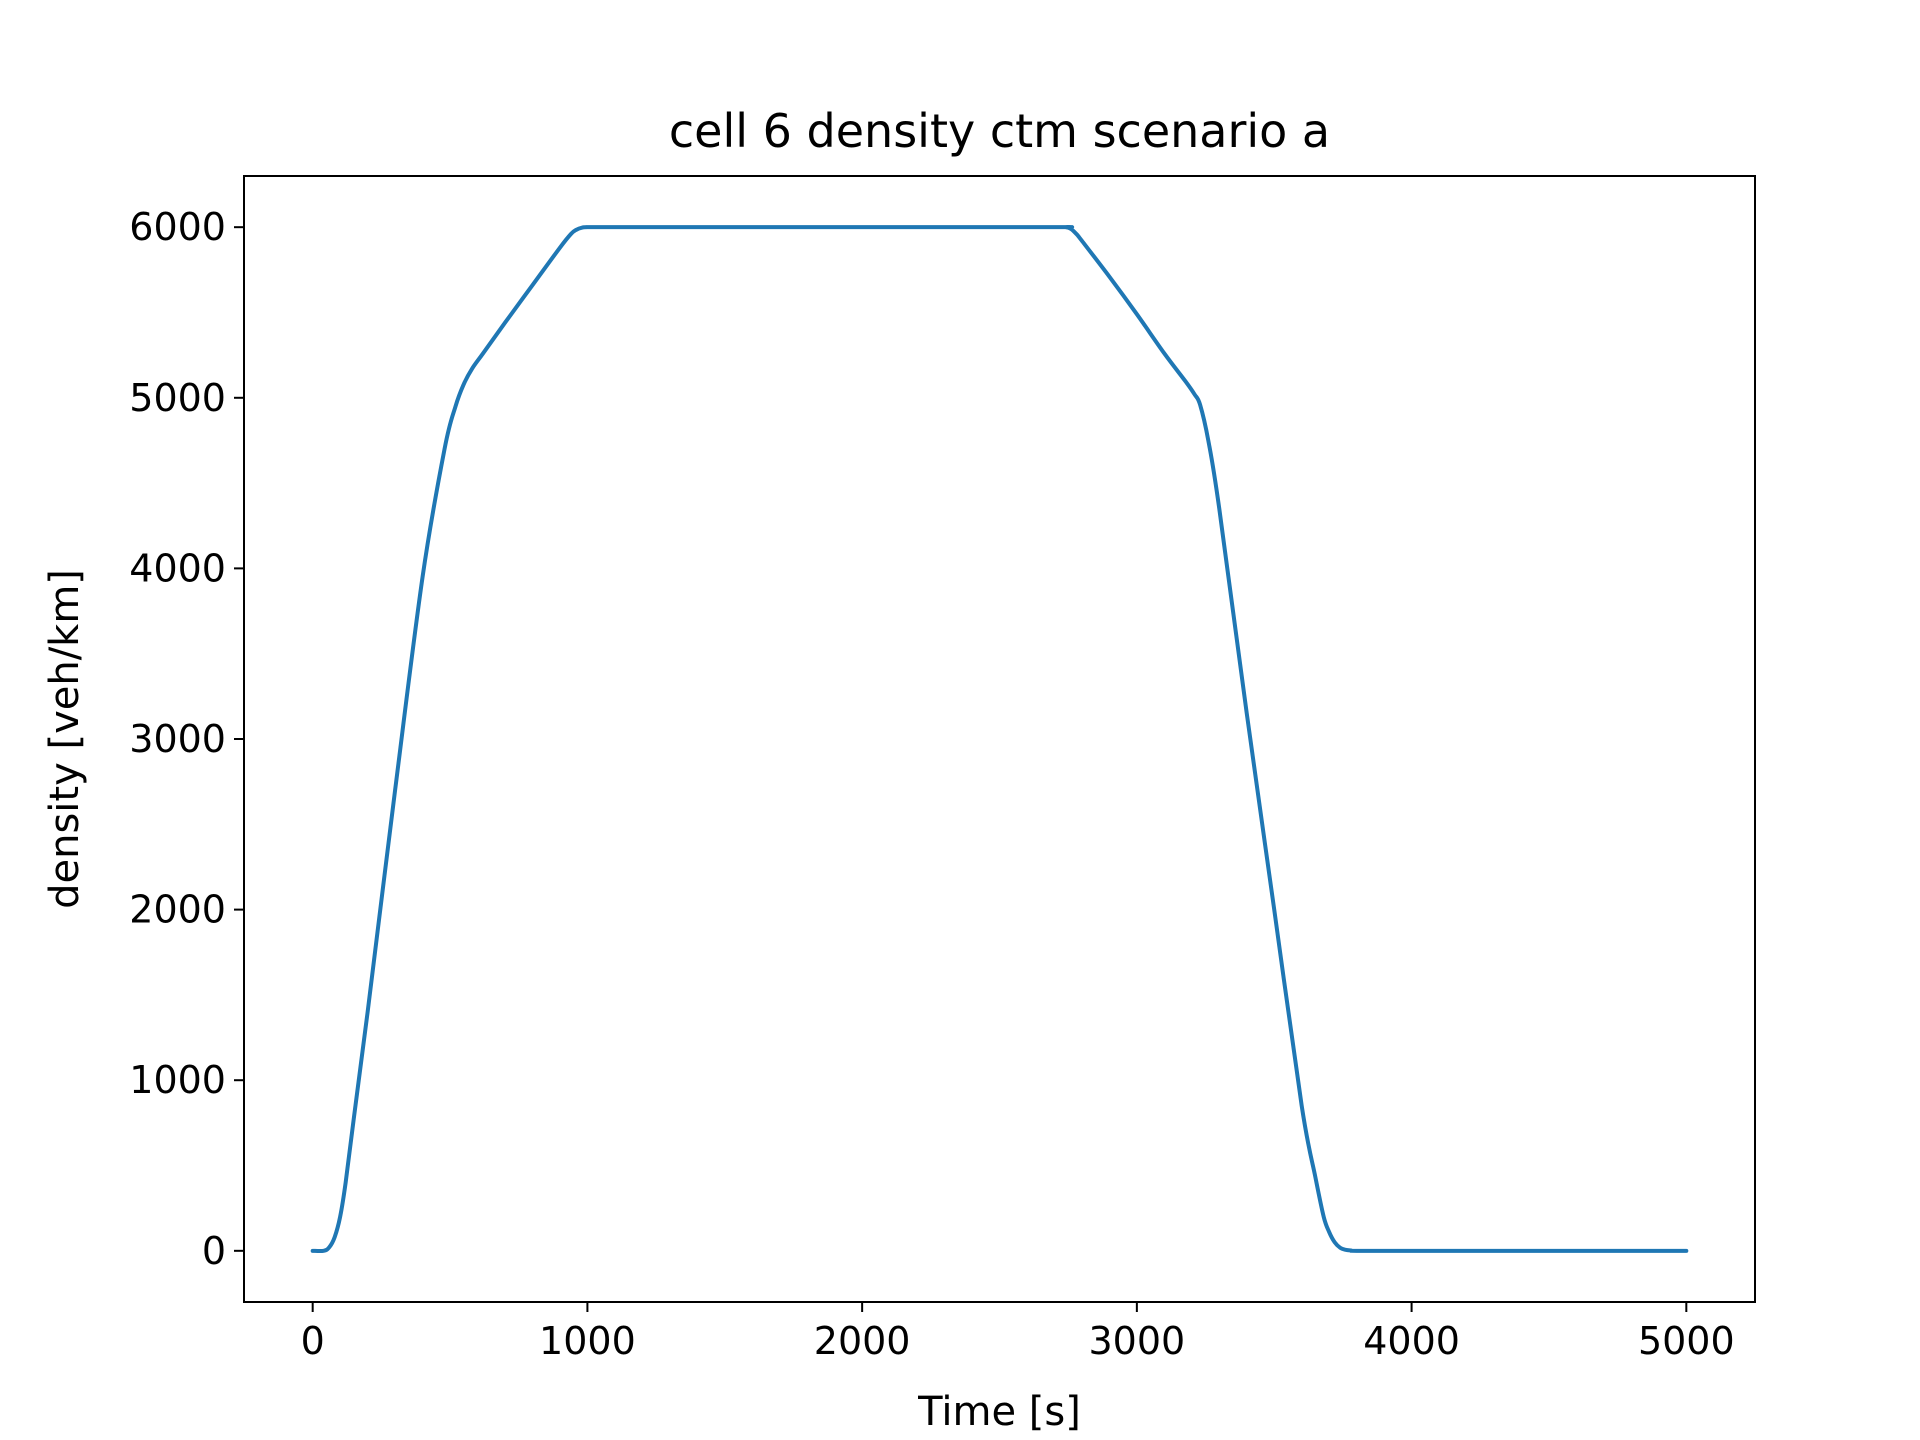 Image resolution: width=1920 pixels, height=1440 pixels. I want to click on x-axis: 0 1000 2000 3000 4000 5000, so click(1018, 1332).